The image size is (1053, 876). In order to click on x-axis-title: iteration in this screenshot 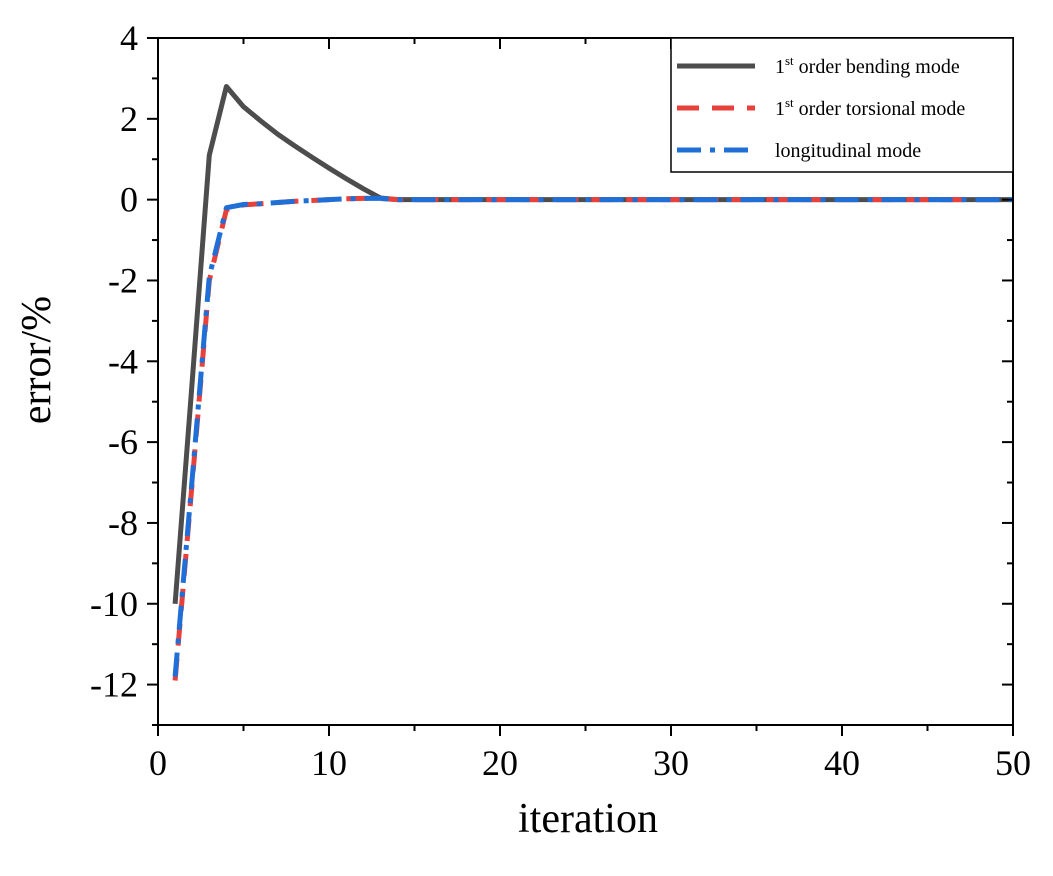, I will do `click(588, 819)`.